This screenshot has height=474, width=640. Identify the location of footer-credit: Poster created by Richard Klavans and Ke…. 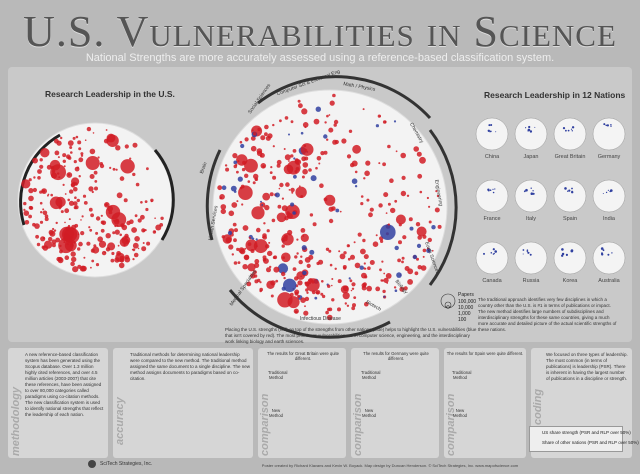
(390, 465).